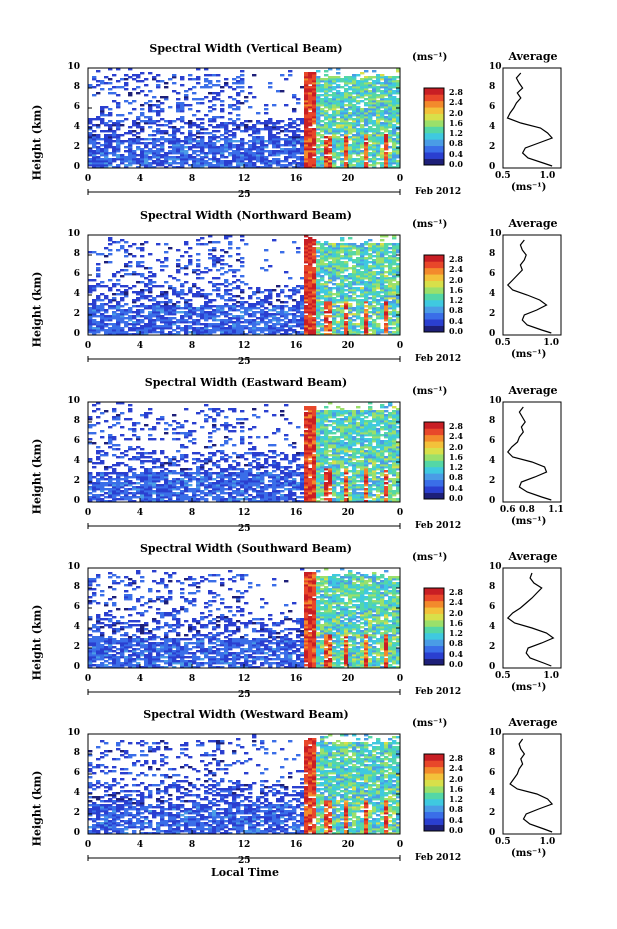 The image size is (617, 929). What do you see at coordinates (434, 104) in the screenshot?
I see `colorbar-segment` at bounding box center [434, 104].